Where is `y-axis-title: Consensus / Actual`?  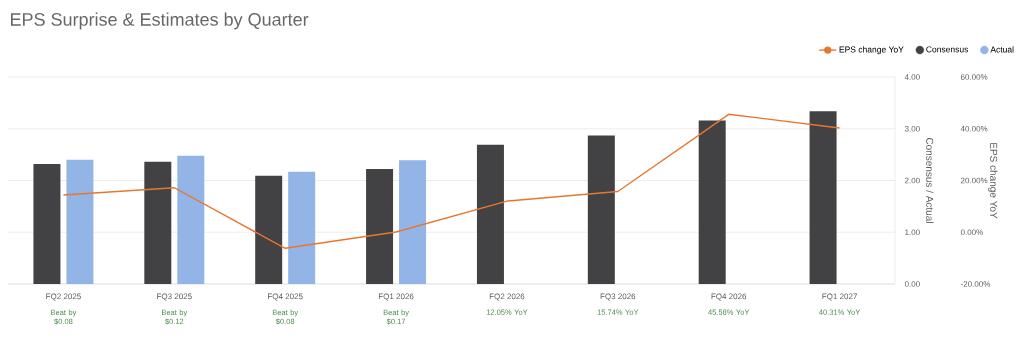 y-axis-title: Consensus / Actual is located at coordinates (930, 180).